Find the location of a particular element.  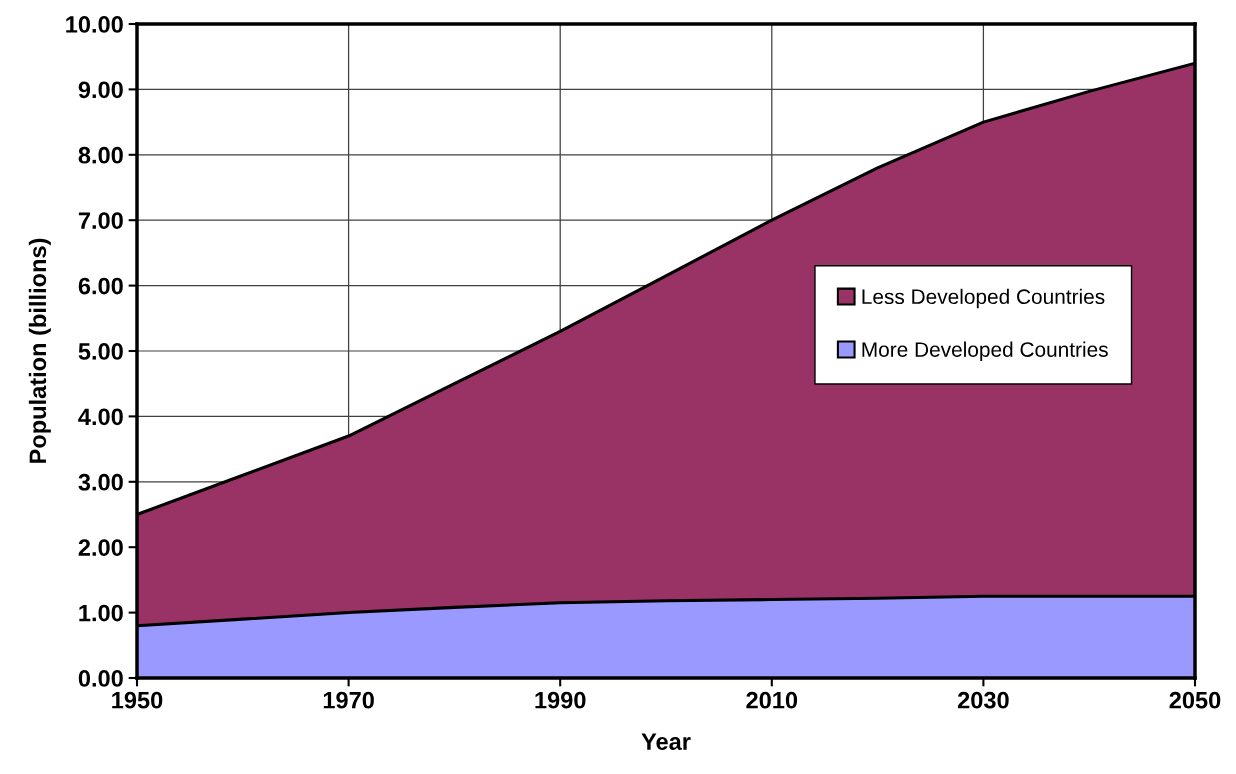

y-axis-title: Population (billions) is located at coordinates (39, 350).